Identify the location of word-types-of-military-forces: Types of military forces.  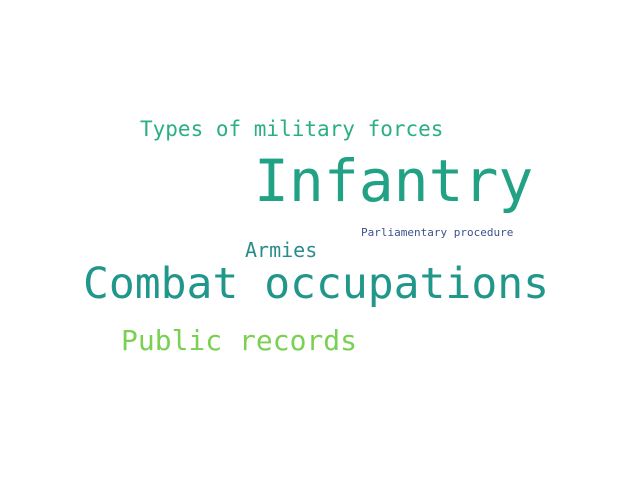
(292, 129).